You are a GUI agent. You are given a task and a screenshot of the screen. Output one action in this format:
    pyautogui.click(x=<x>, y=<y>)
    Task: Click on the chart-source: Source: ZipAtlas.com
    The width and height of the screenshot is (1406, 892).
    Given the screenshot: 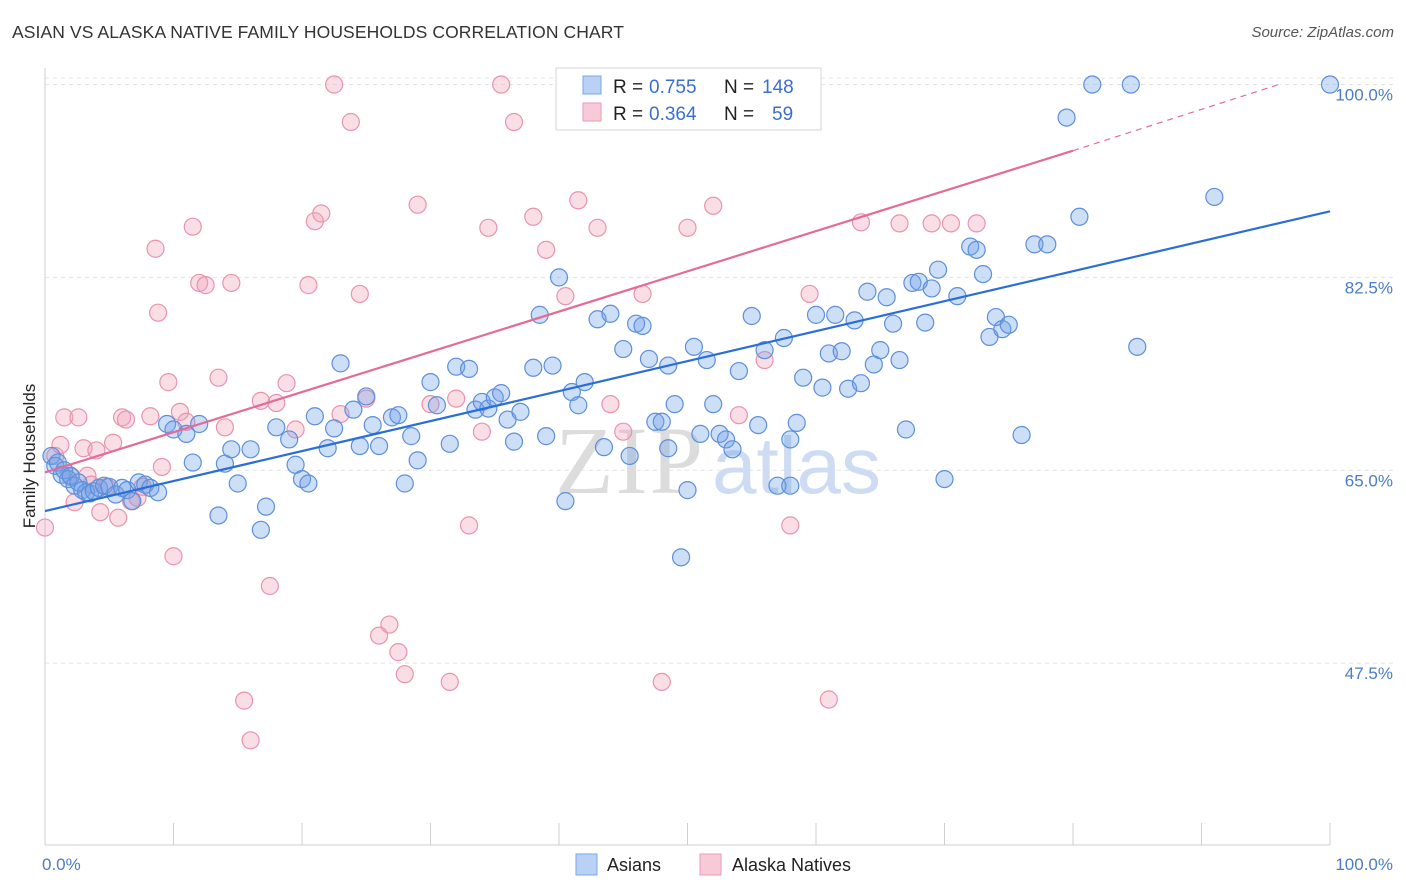 What is the action you would take?
    pyautogui.click(x=1322, y=32)
    